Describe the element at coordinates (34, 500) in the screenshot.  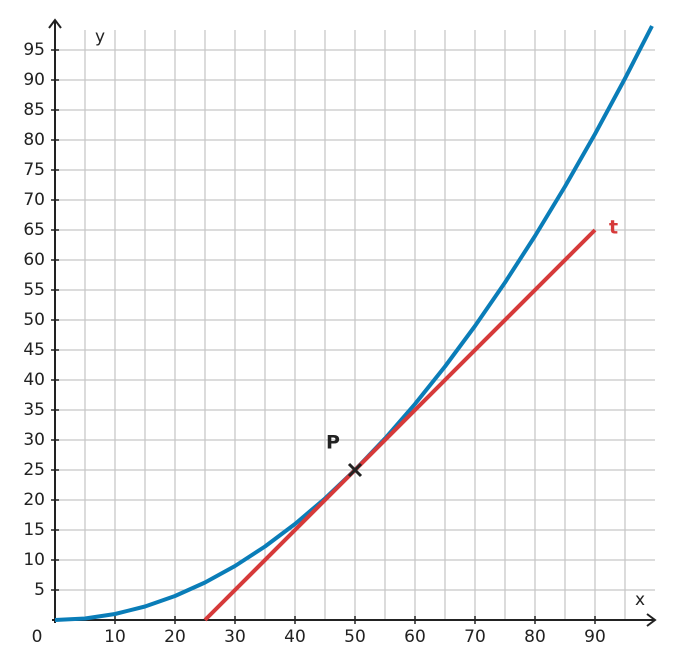
I see `y-tick-label: 20` at that location.